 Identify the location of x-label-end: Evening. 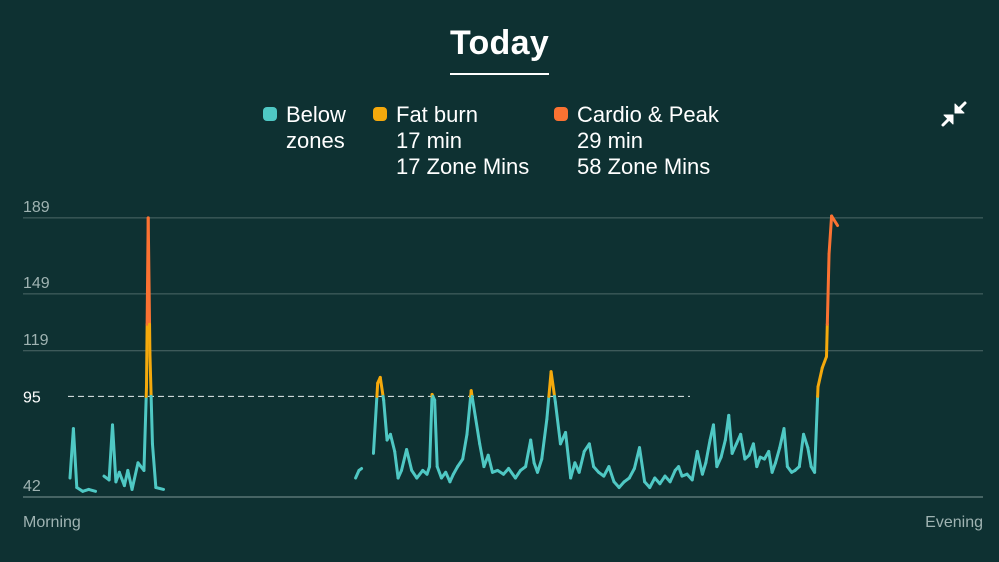
(954, 522).